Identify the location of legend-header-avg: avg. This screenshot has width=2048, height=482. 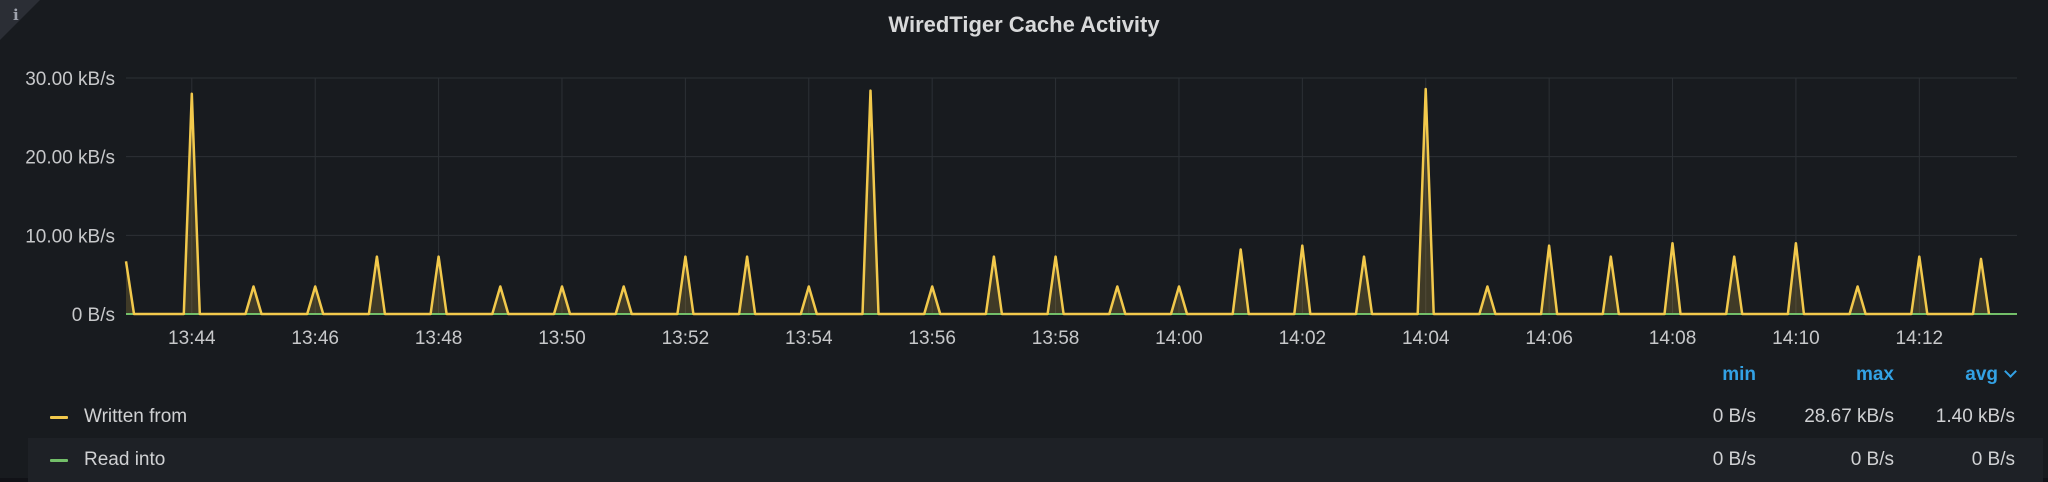
(1967, 375).